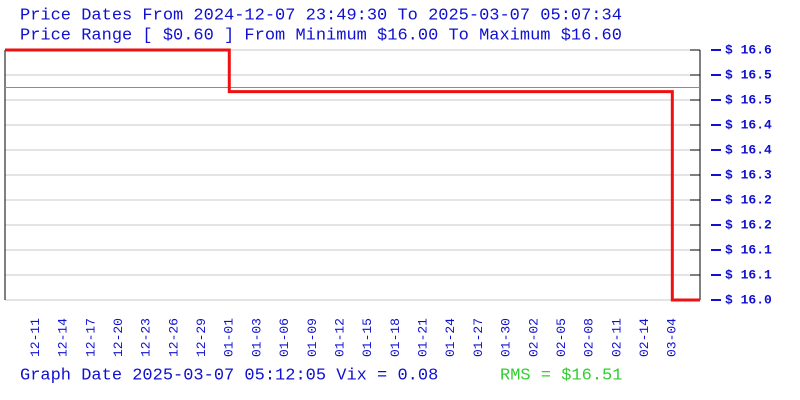 The height and width of the screenshot is (400, 800). What do you see at coordinates (533, 337) in the screenshot?
I see `x-tick-label: 02-02` at bounding box center [533, 337].